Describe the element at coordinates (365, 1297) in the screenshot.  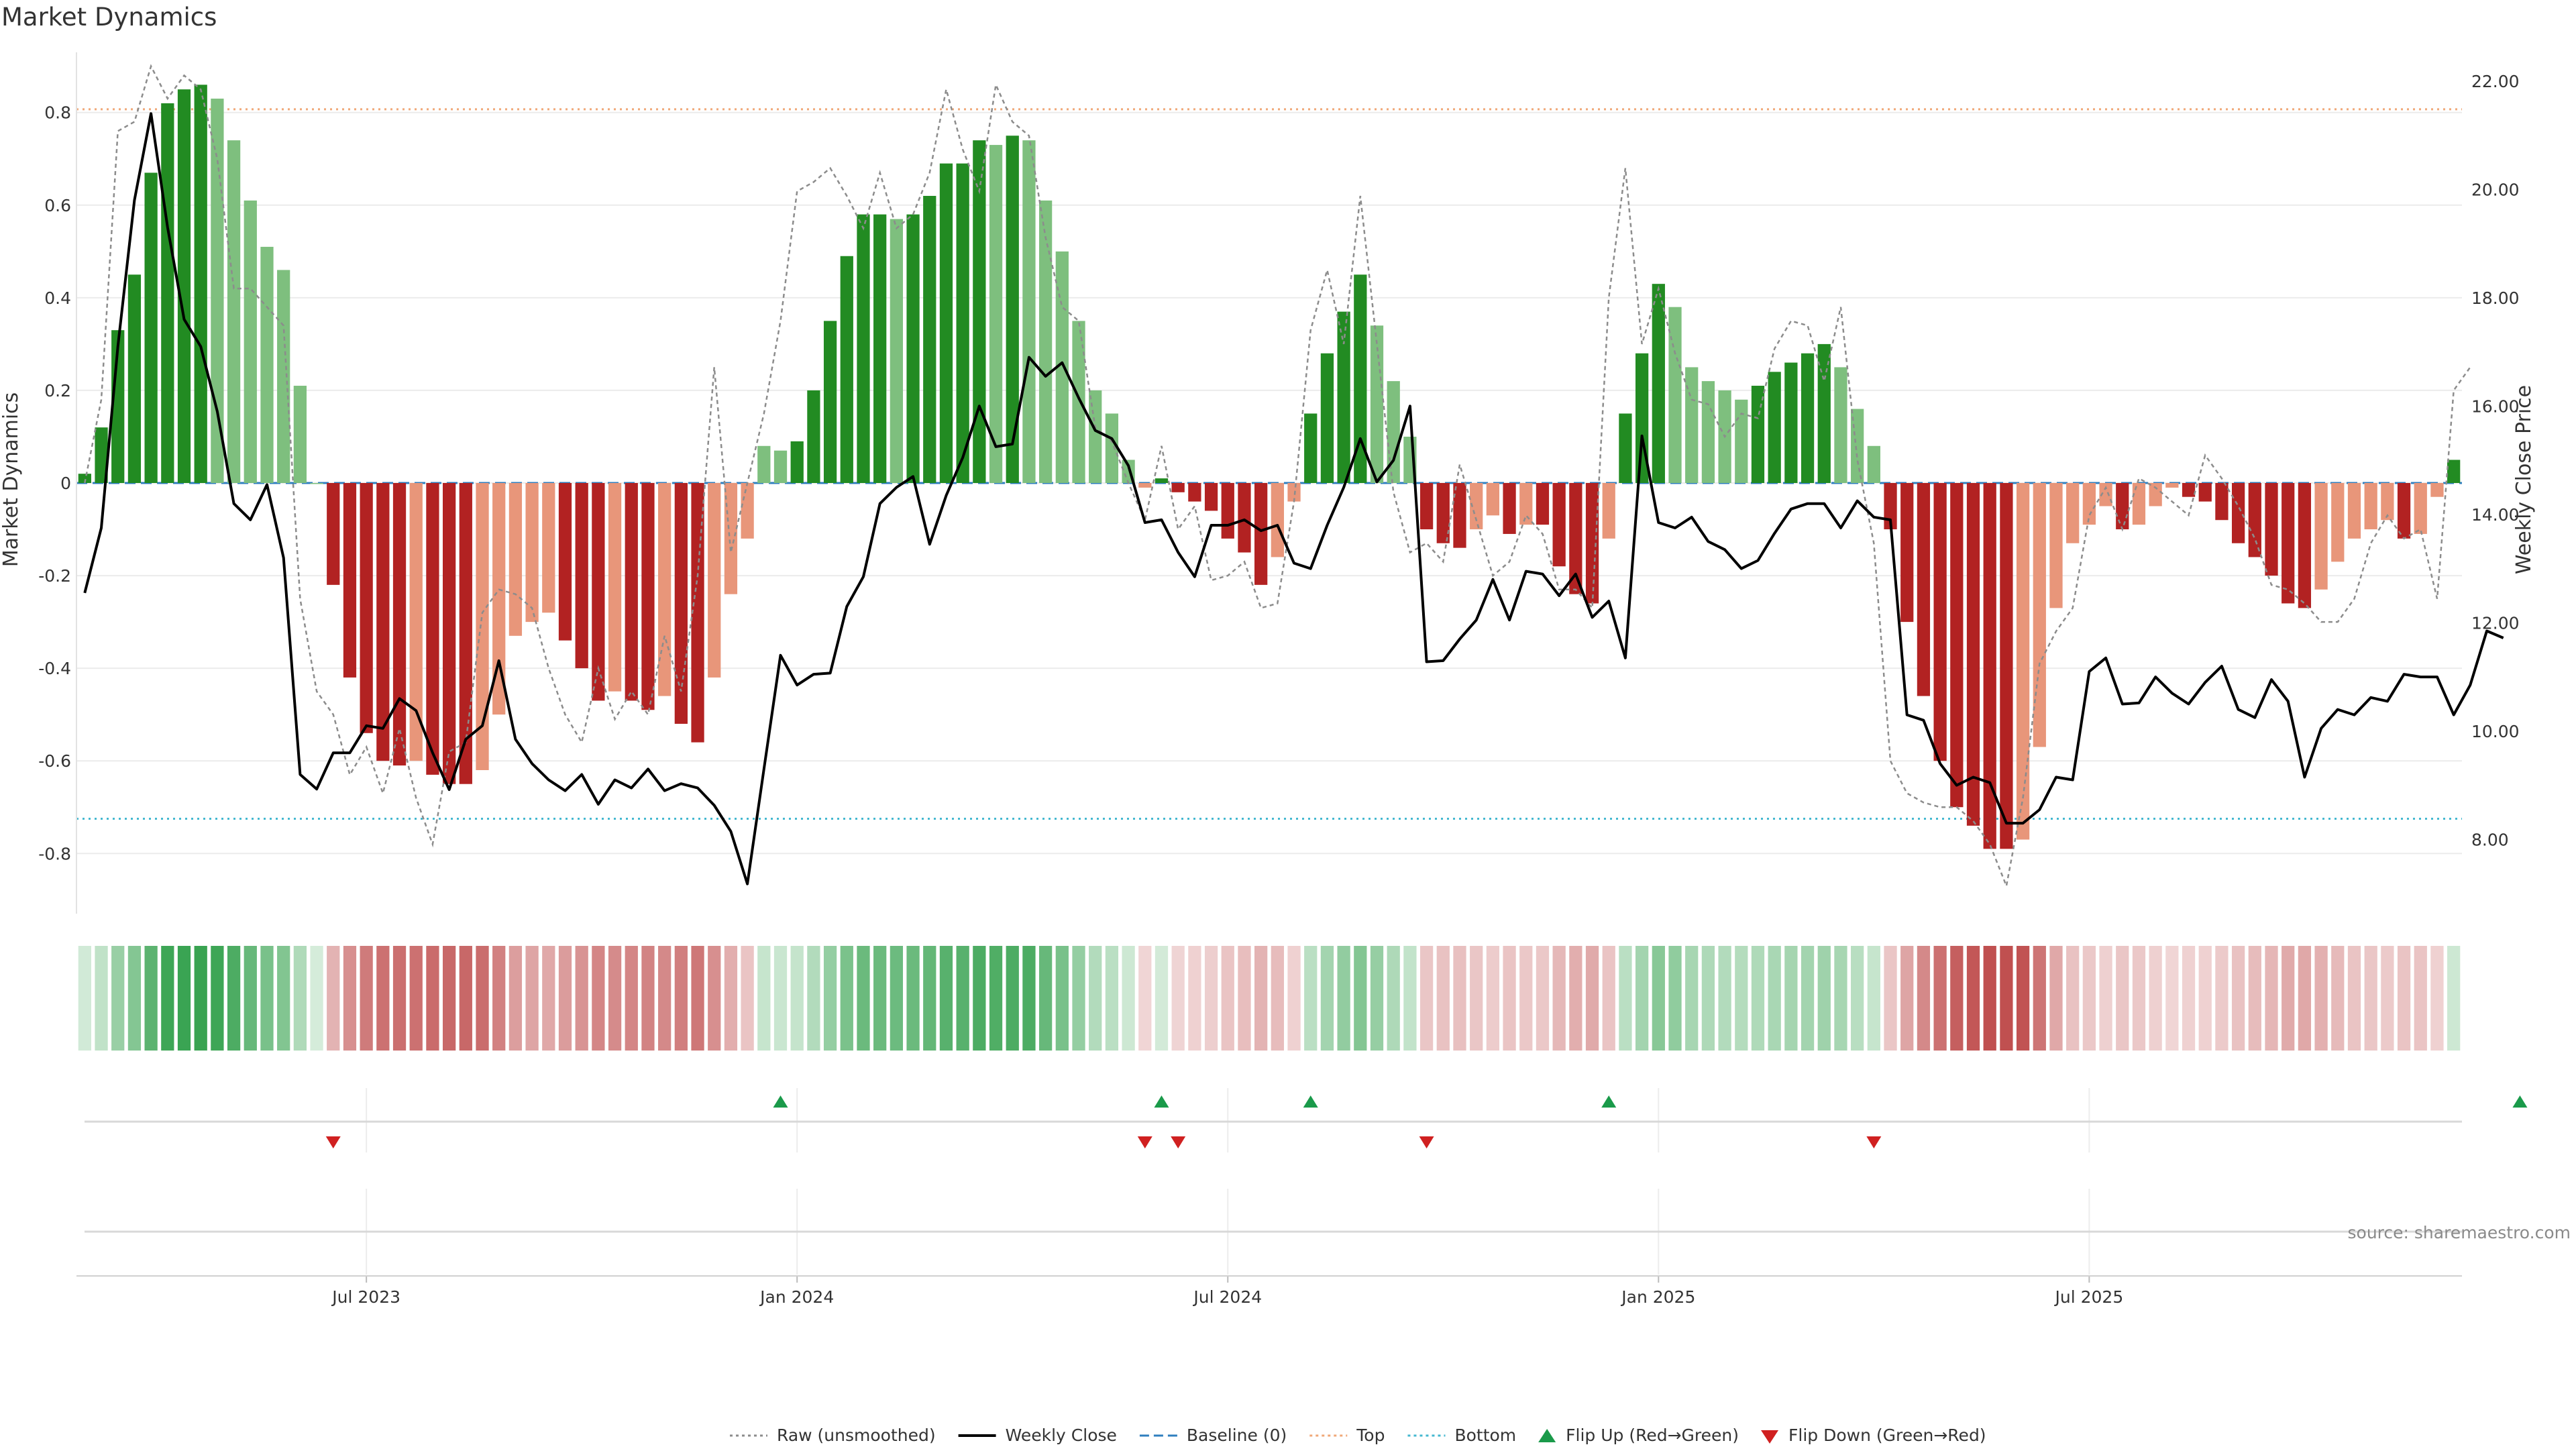
I see `x-tick-label: Jul 2023` at that location.